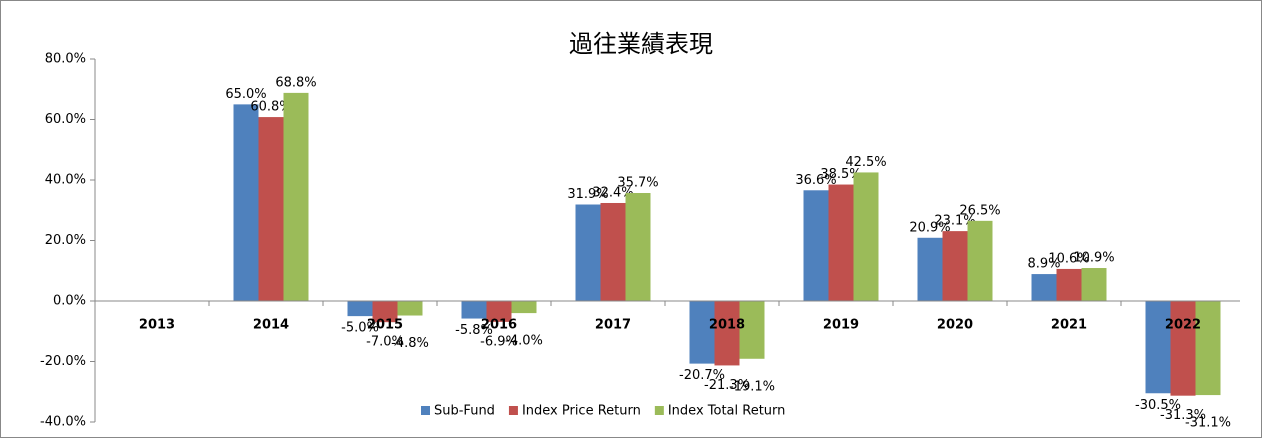 This screenshot has height=438, width=1262. Describe the element at coordinates (65, 119) in the screenshot. I see `y-tick-label: 60.0%` at that location.